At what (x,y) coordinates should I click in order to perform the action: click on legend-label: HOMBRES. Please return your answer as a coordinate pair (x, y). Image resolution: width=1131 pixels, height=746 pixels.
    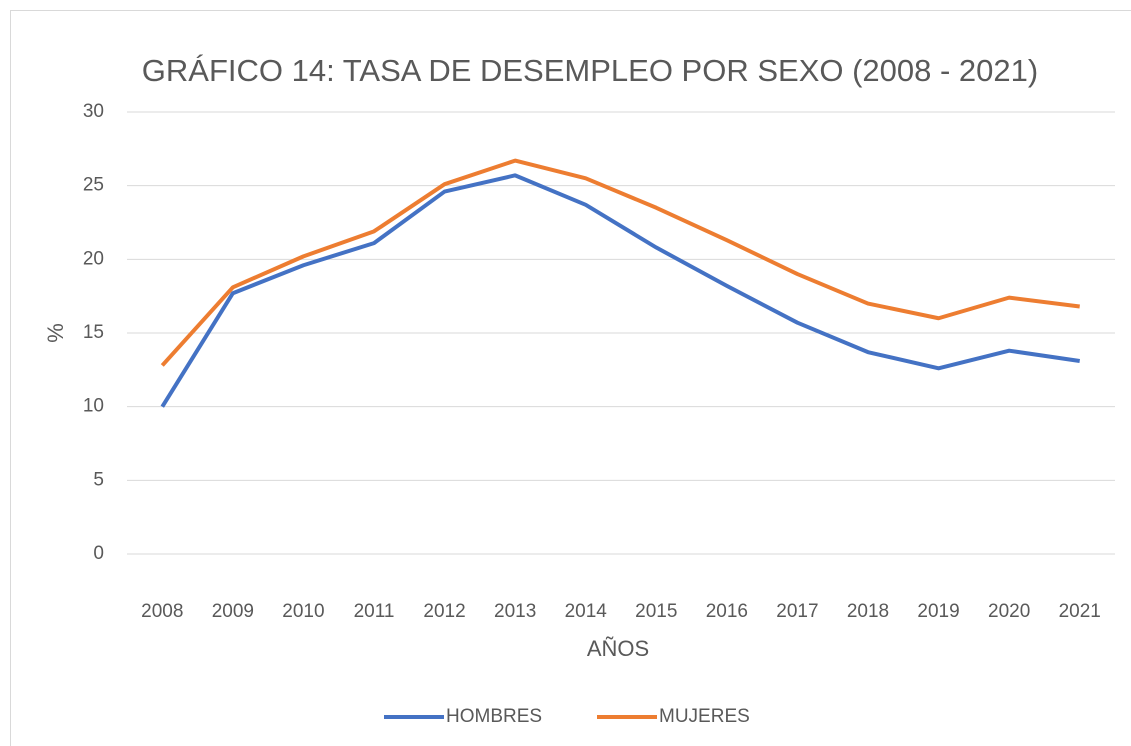
    Looking at the image, I should click on (494, 716).